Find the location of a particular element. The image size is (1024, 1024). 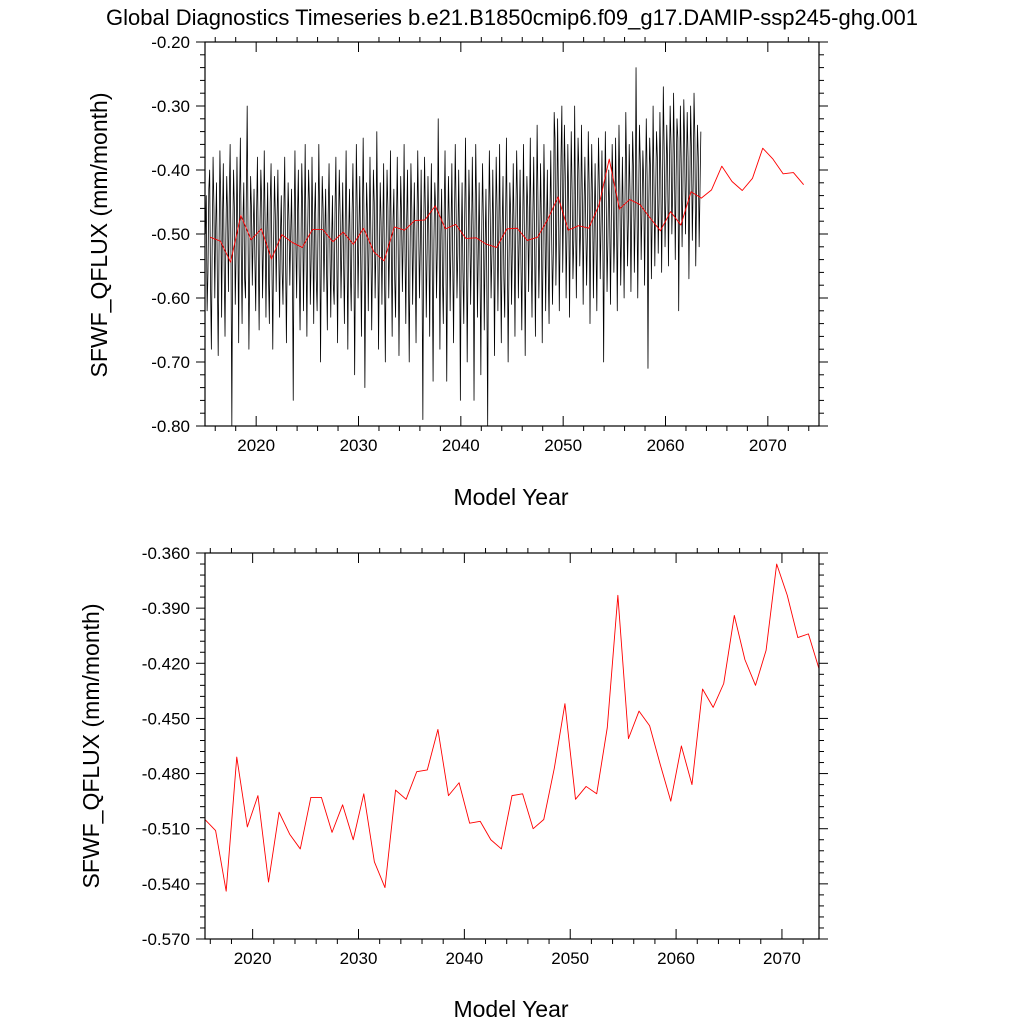

bottom-x-axis-title: Model Year is located at coordinates (510, 1009).